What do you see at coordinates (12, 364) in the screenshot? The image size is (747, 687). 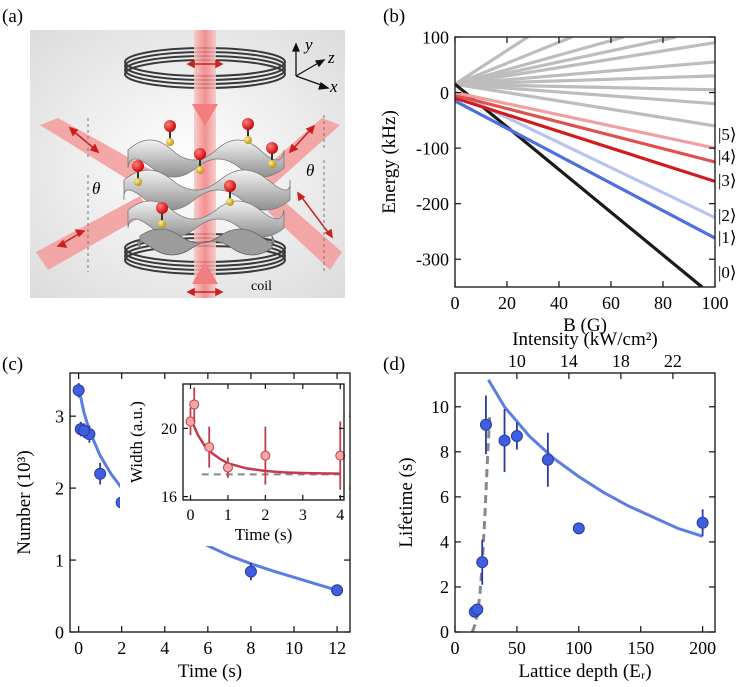 I see `panel-c-label: (c)` at bounding box center [12, 364].